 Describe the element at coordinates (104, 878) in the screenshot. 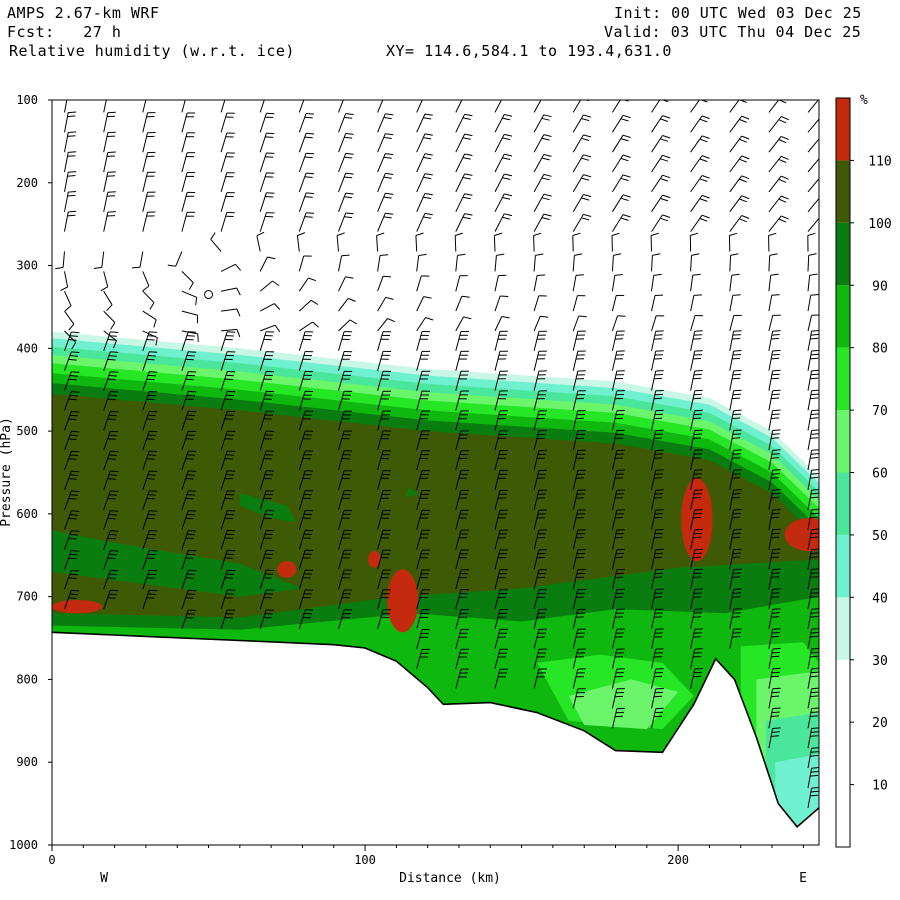

I see `west-label: W` at that location.